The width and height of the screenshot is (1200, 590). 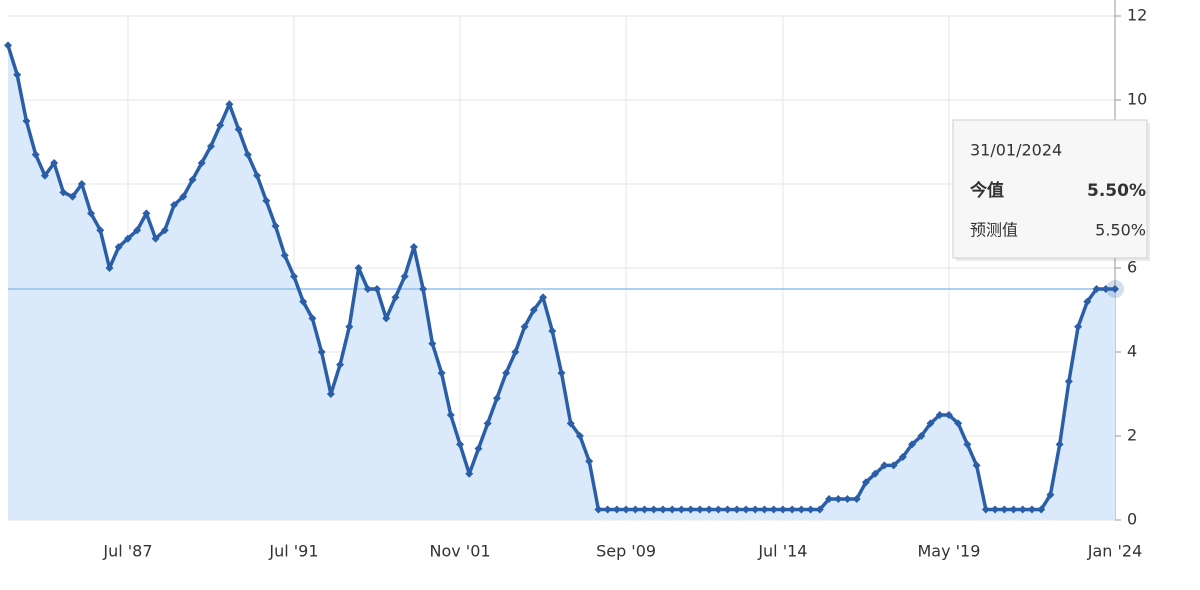 I want to click on x-tick-label: Sep '09, so click(x=626, y=551).